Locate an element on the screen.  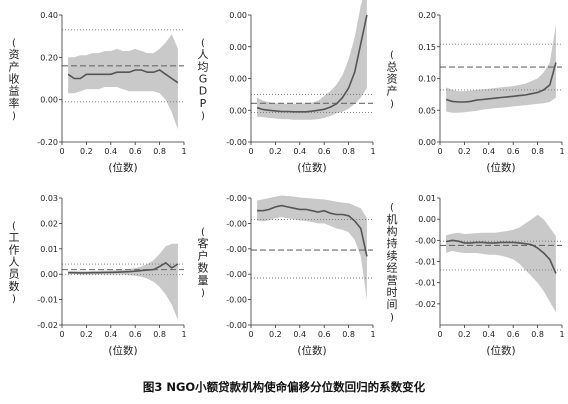
y-tick-label: 0.03 is located at coordinates (49, 198).